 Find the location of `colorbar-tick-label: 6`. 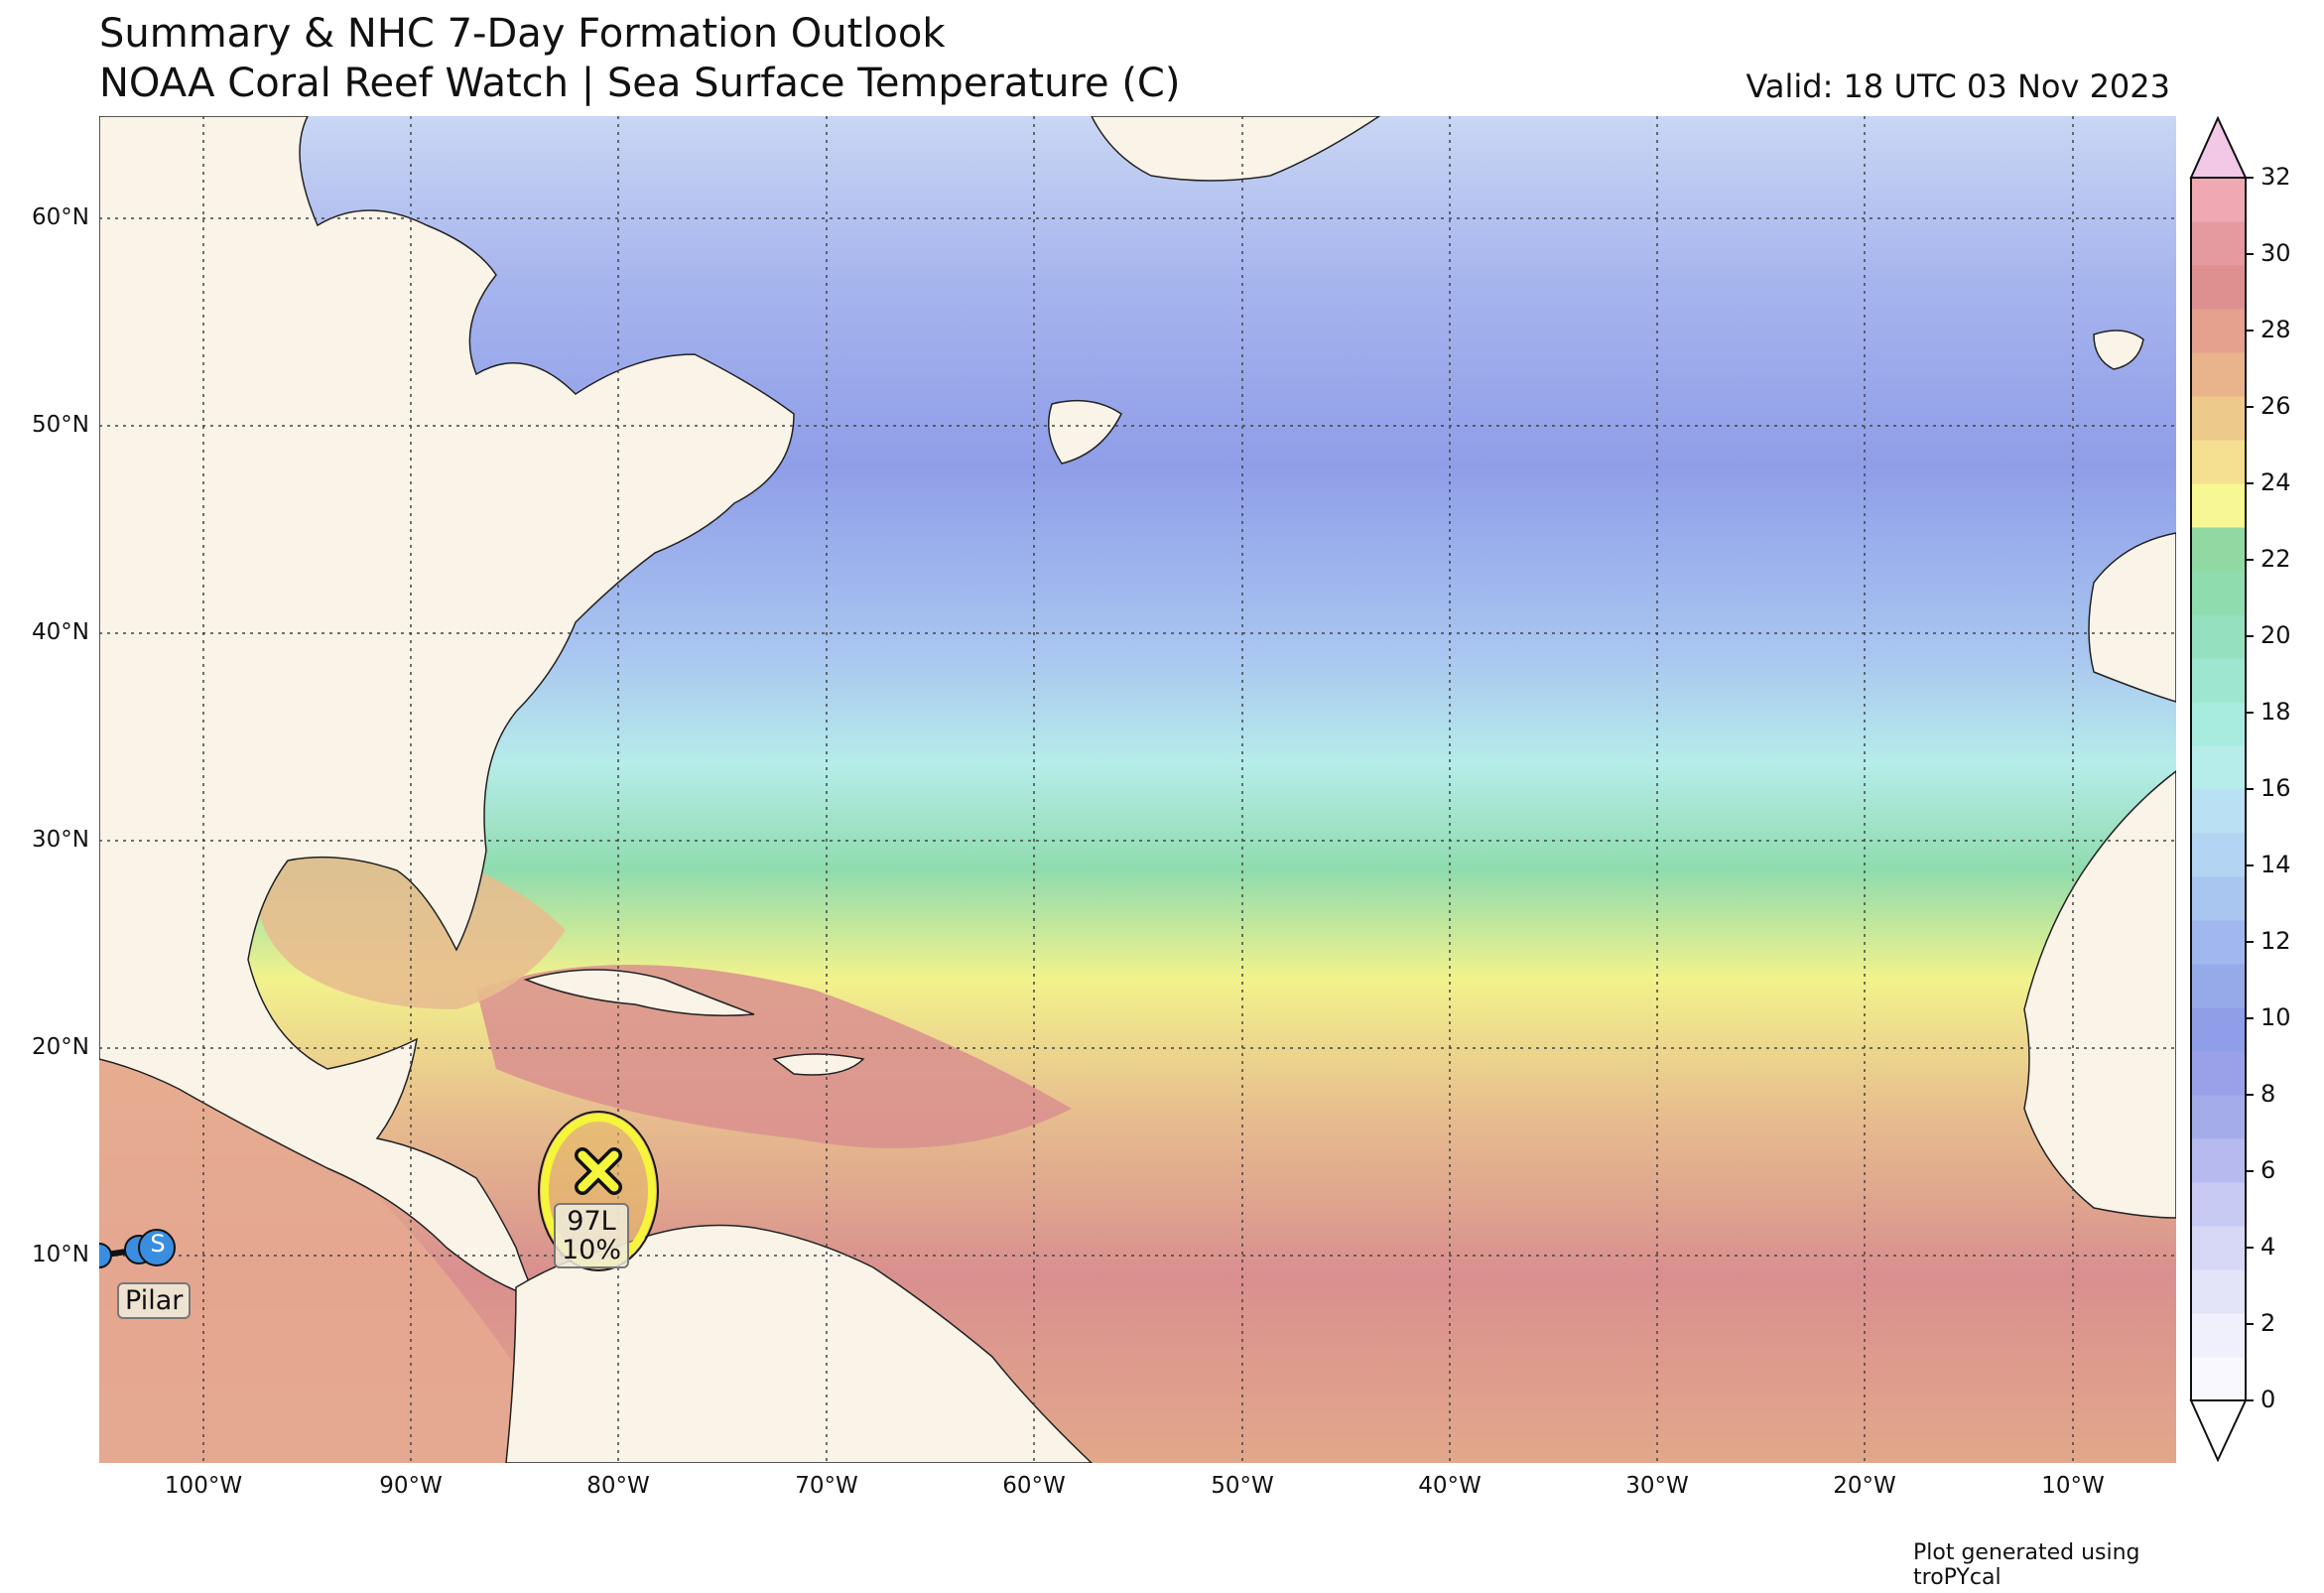

colorbar-tick-label: 6 is located at coordinates (2268, 1170).